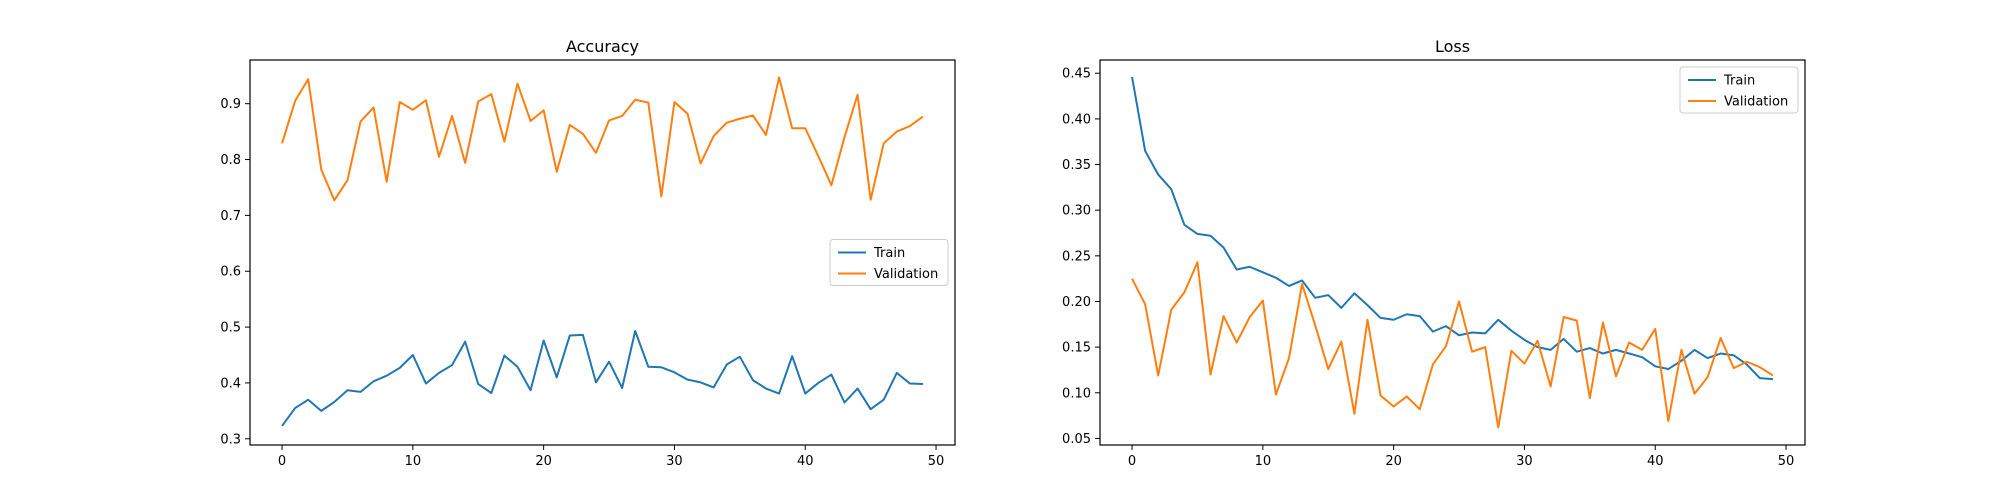  I want to click on y-tick-label: 0.30, so click(1076, 211).